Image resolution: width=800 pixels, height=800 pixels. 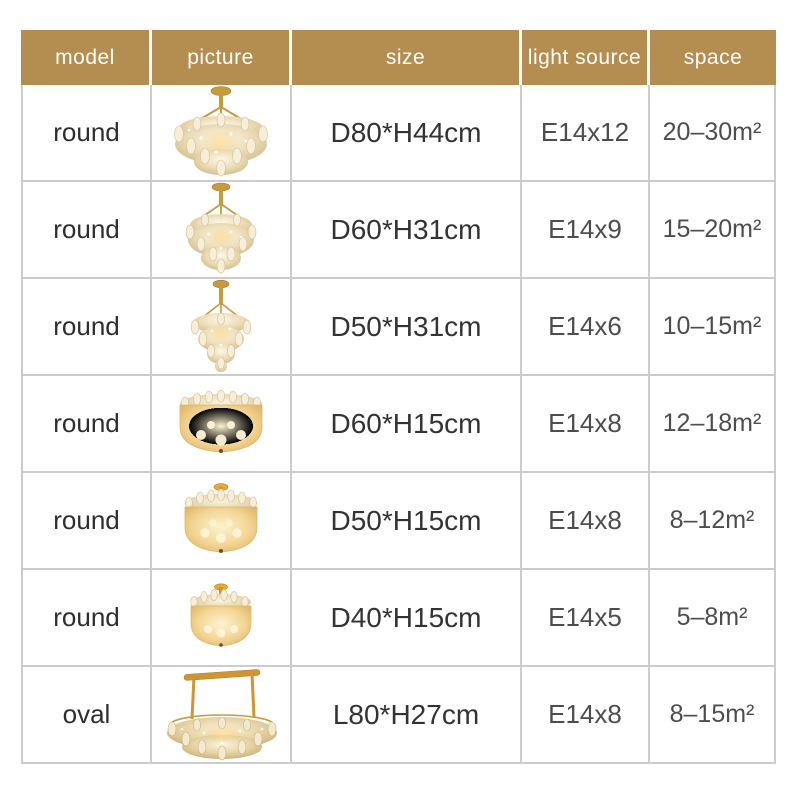 I want to click on model-value: oval, so click(x=86, y=715).